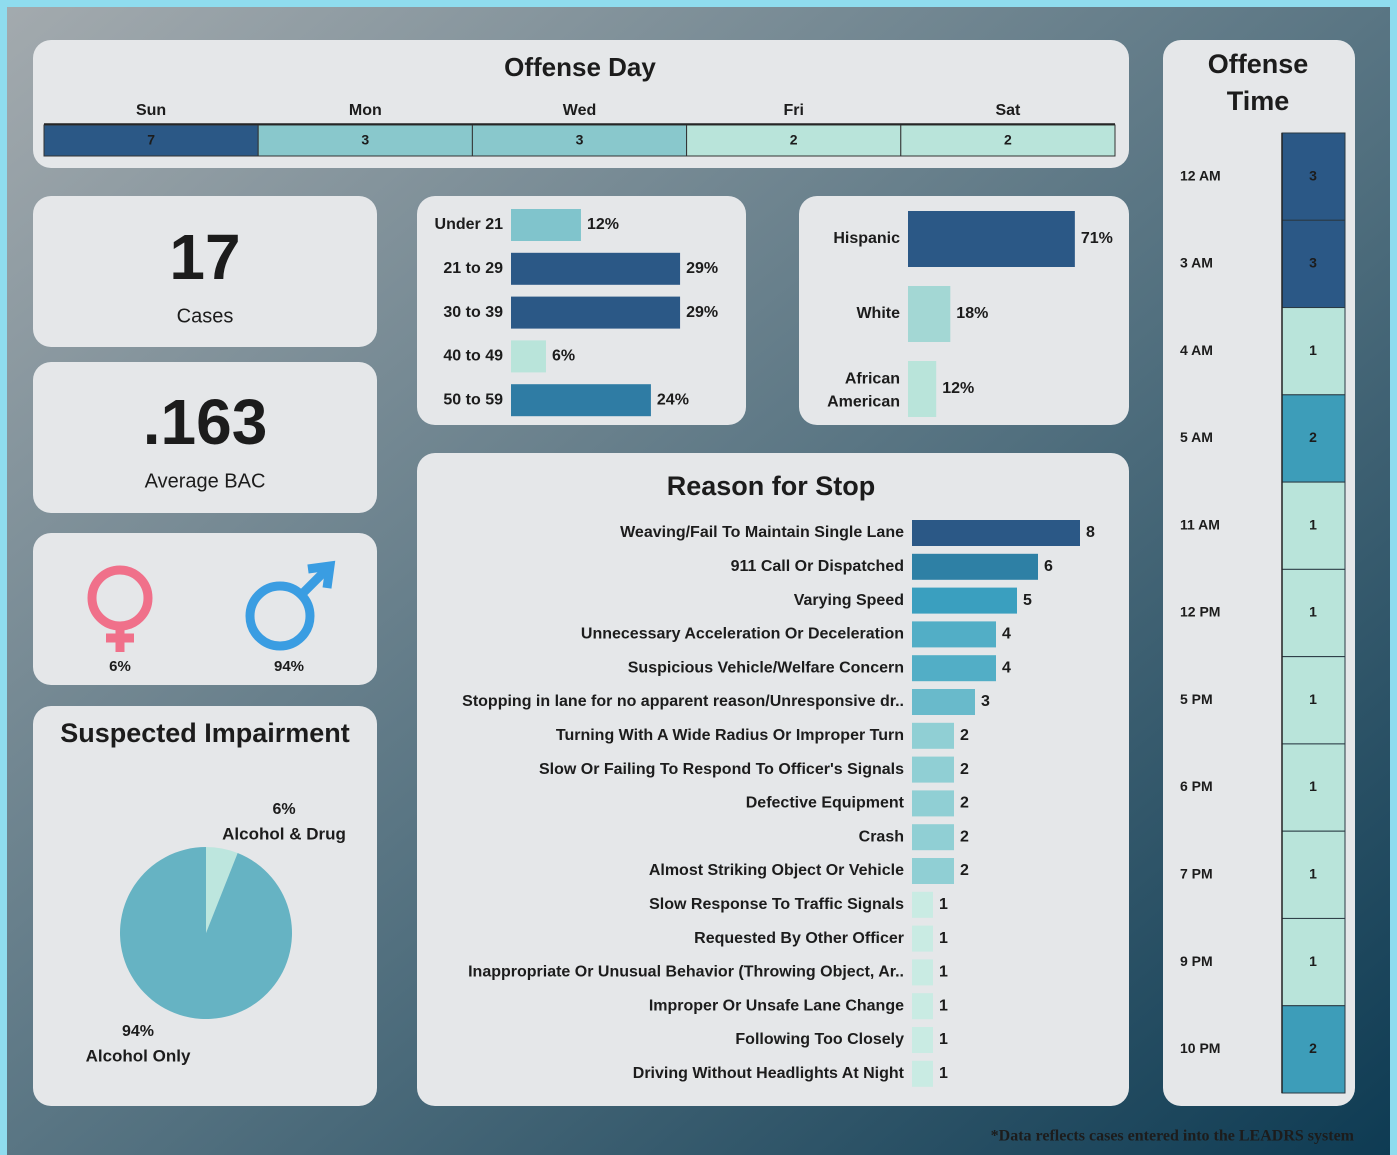 The height and width of the screenshot is (1155, 1397). What do you see at coordinates (579, 110) in the screenshot?
I see `x-label: Wed` at bounding box center [579, 110].